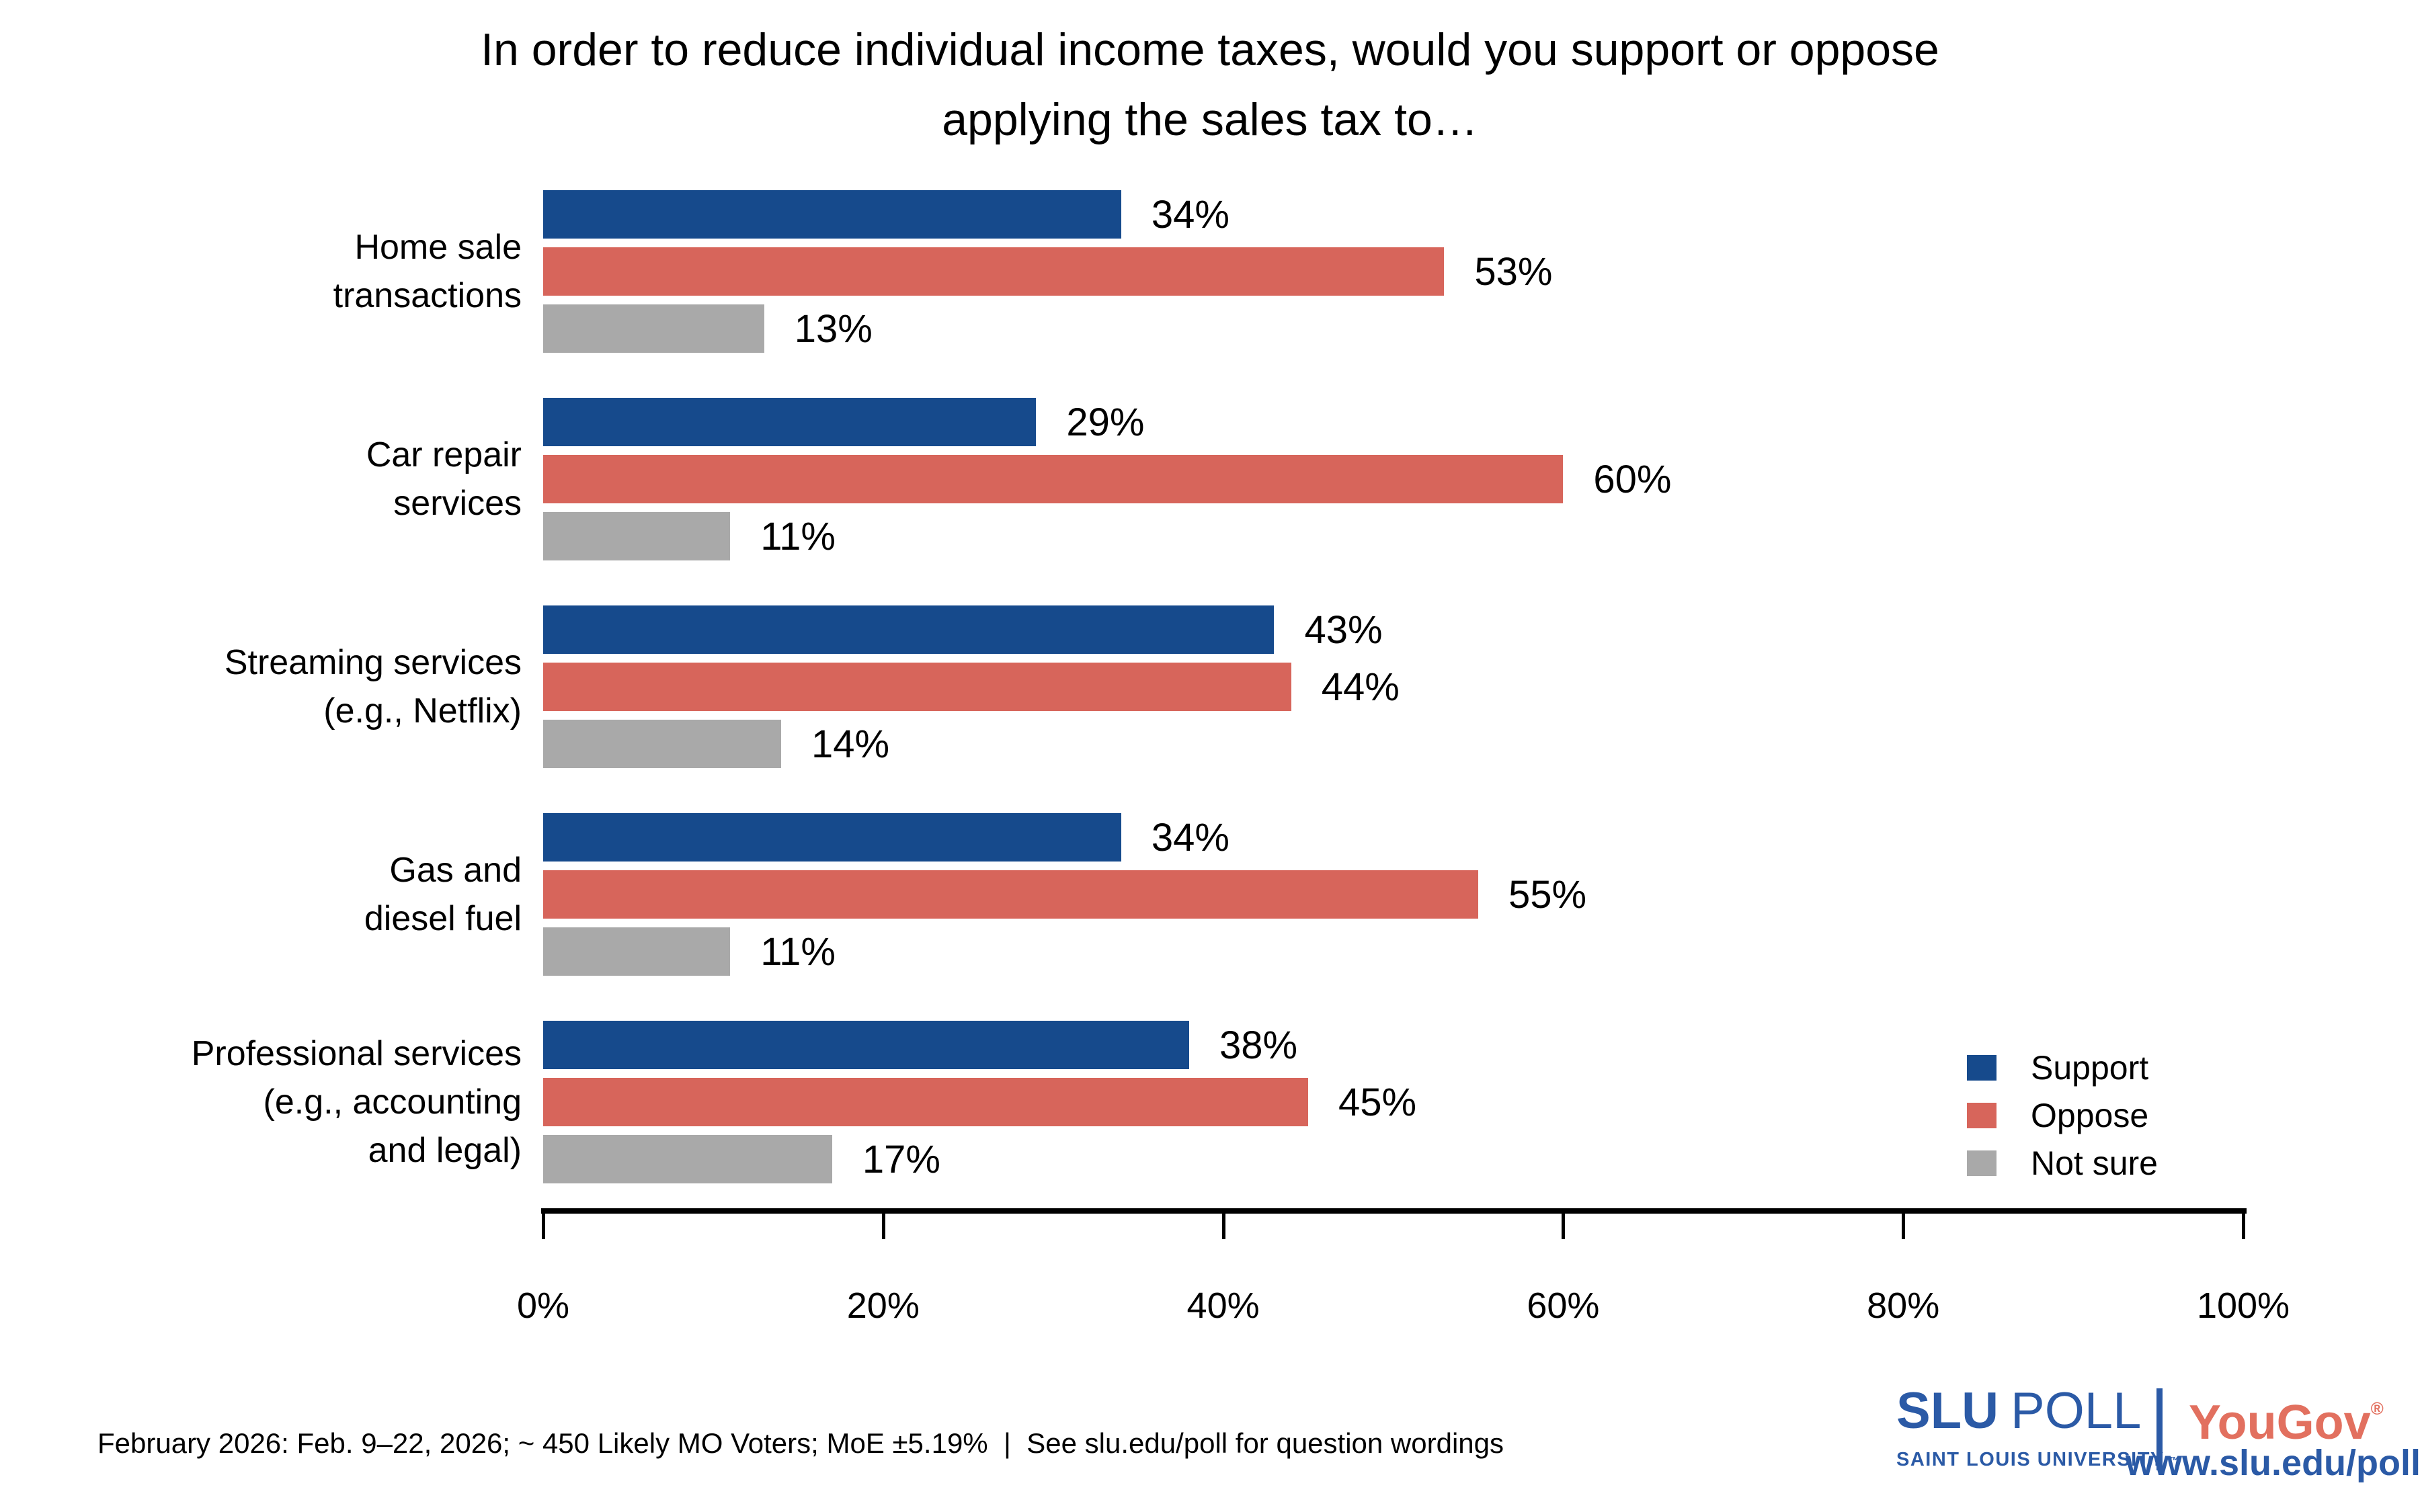 The image size is (2420, 1512). Describe the element at coordinates (444, 479) in the screenshot. I see `category-label: Car repair services` at that location.